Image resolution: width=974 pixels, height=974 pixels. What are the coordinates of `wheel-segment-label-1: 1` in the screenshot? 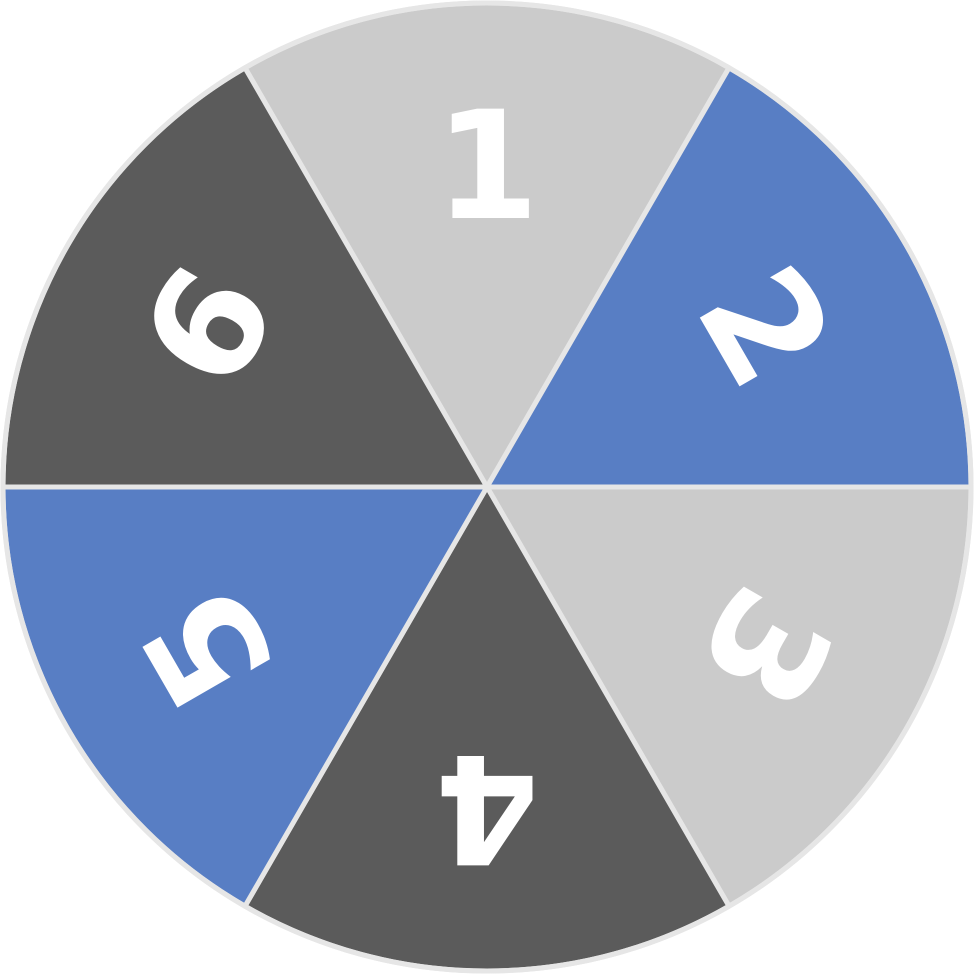 It's located at (487, 167).